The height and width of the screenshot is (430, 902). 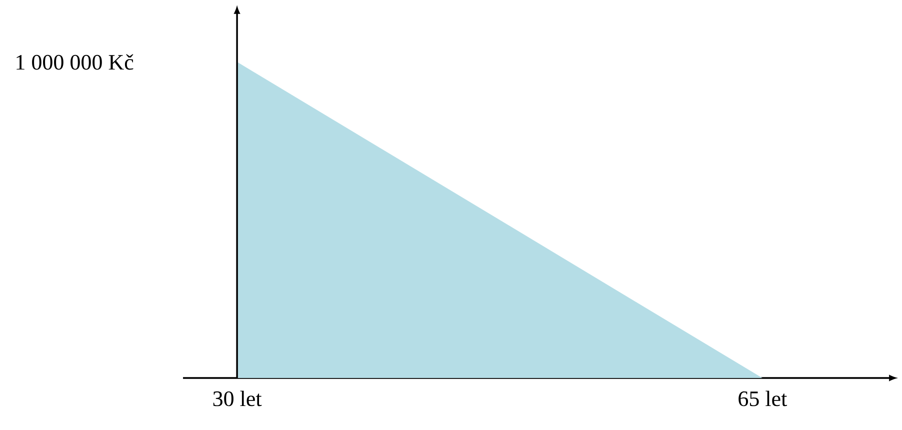 I want to click on x-tick-label: 65 let, so click(x=763, y=398).